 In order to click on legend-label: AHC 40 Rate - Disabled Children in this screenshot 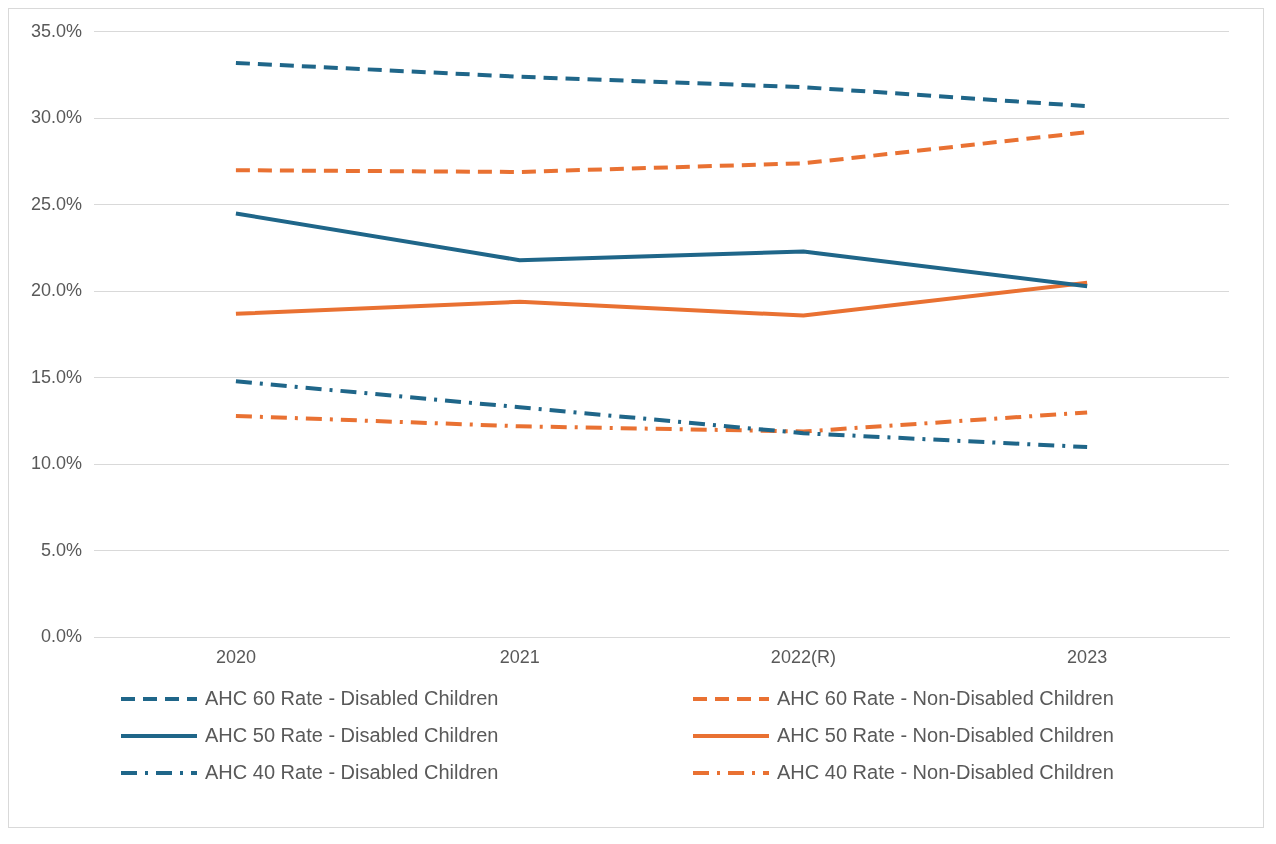, I will do `click(352, 772)`.